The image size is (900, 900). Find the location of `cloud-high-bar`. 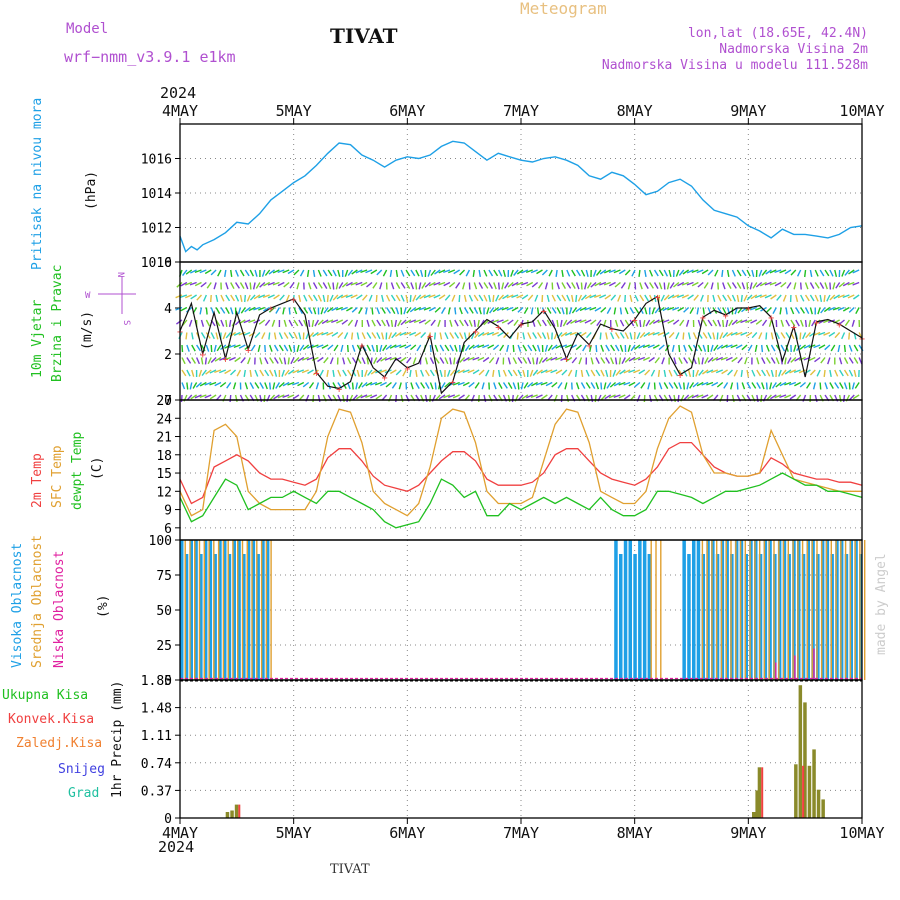

cloud-high-bar is located at coordinates (779, 610).